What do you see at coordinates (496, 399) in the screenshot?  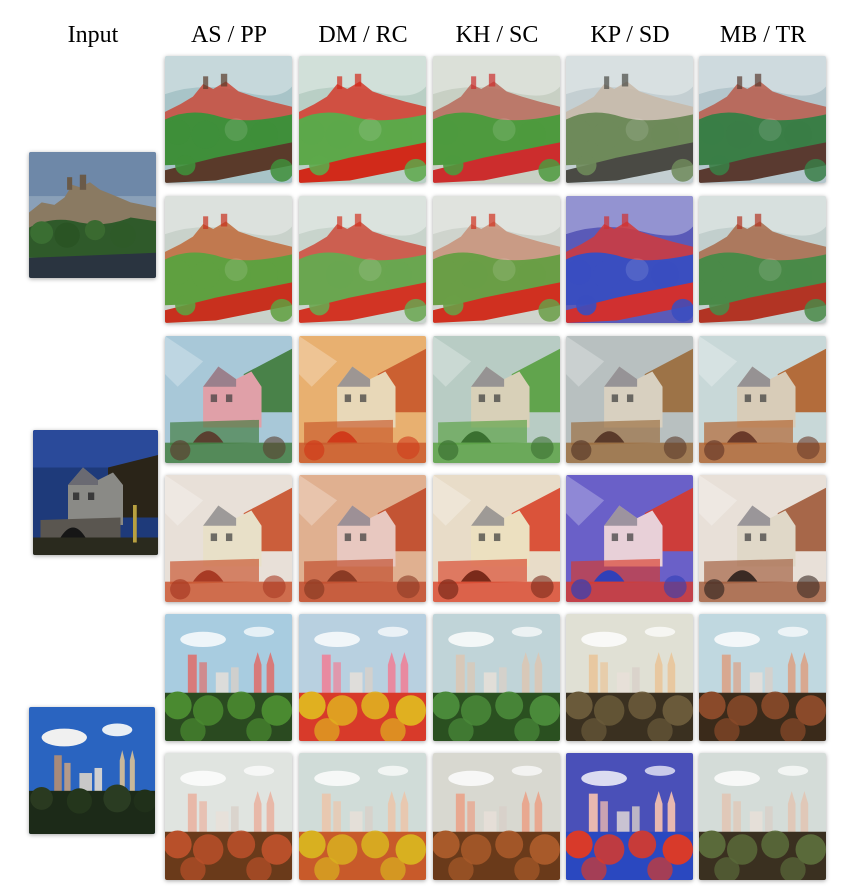 I see `stylized-output-stone-mill-row3-kh-sc` at bounding box center [496, 399].